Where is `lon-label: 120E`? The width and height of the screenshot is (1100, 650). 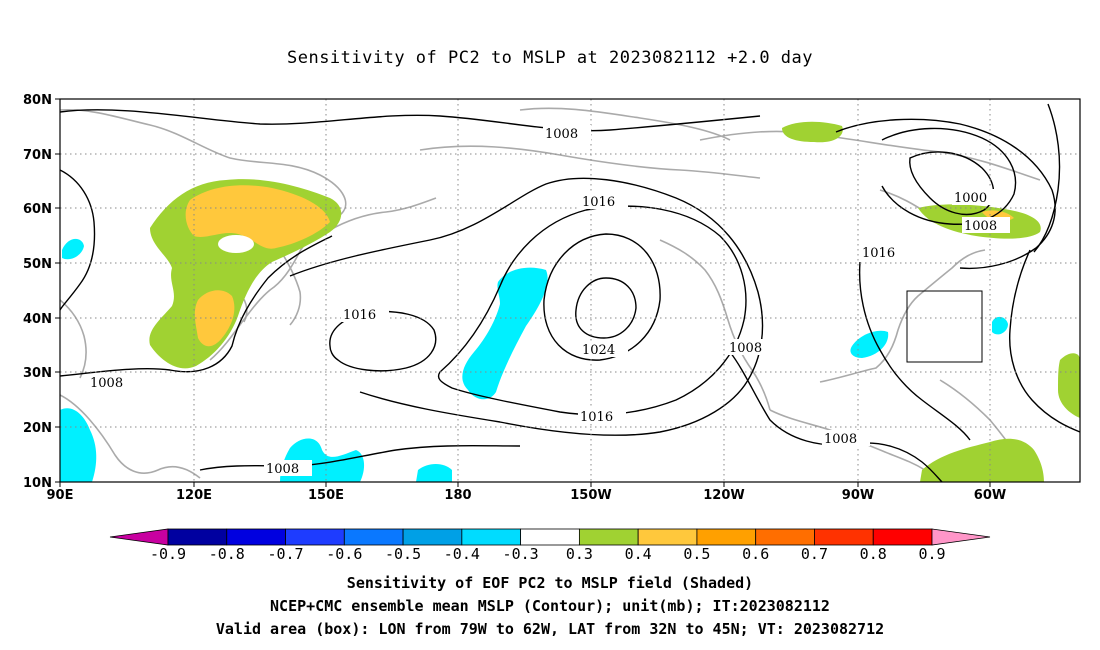
lon-label: 120E is located at coordinates (194, 495).